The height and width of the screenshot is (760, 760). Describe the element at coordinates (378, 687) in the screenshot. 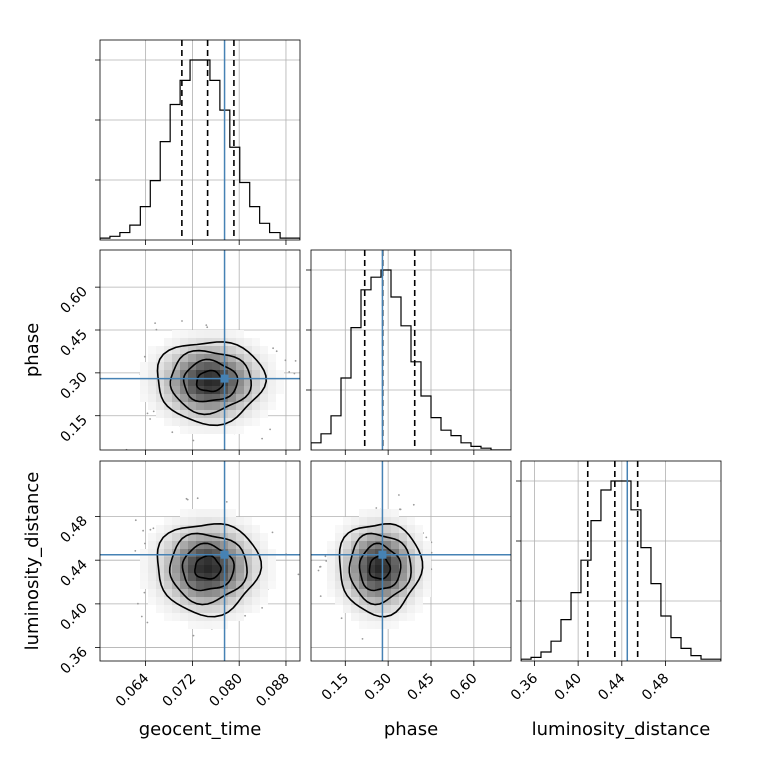

I see `x-tick-label: 0.30` at that location.